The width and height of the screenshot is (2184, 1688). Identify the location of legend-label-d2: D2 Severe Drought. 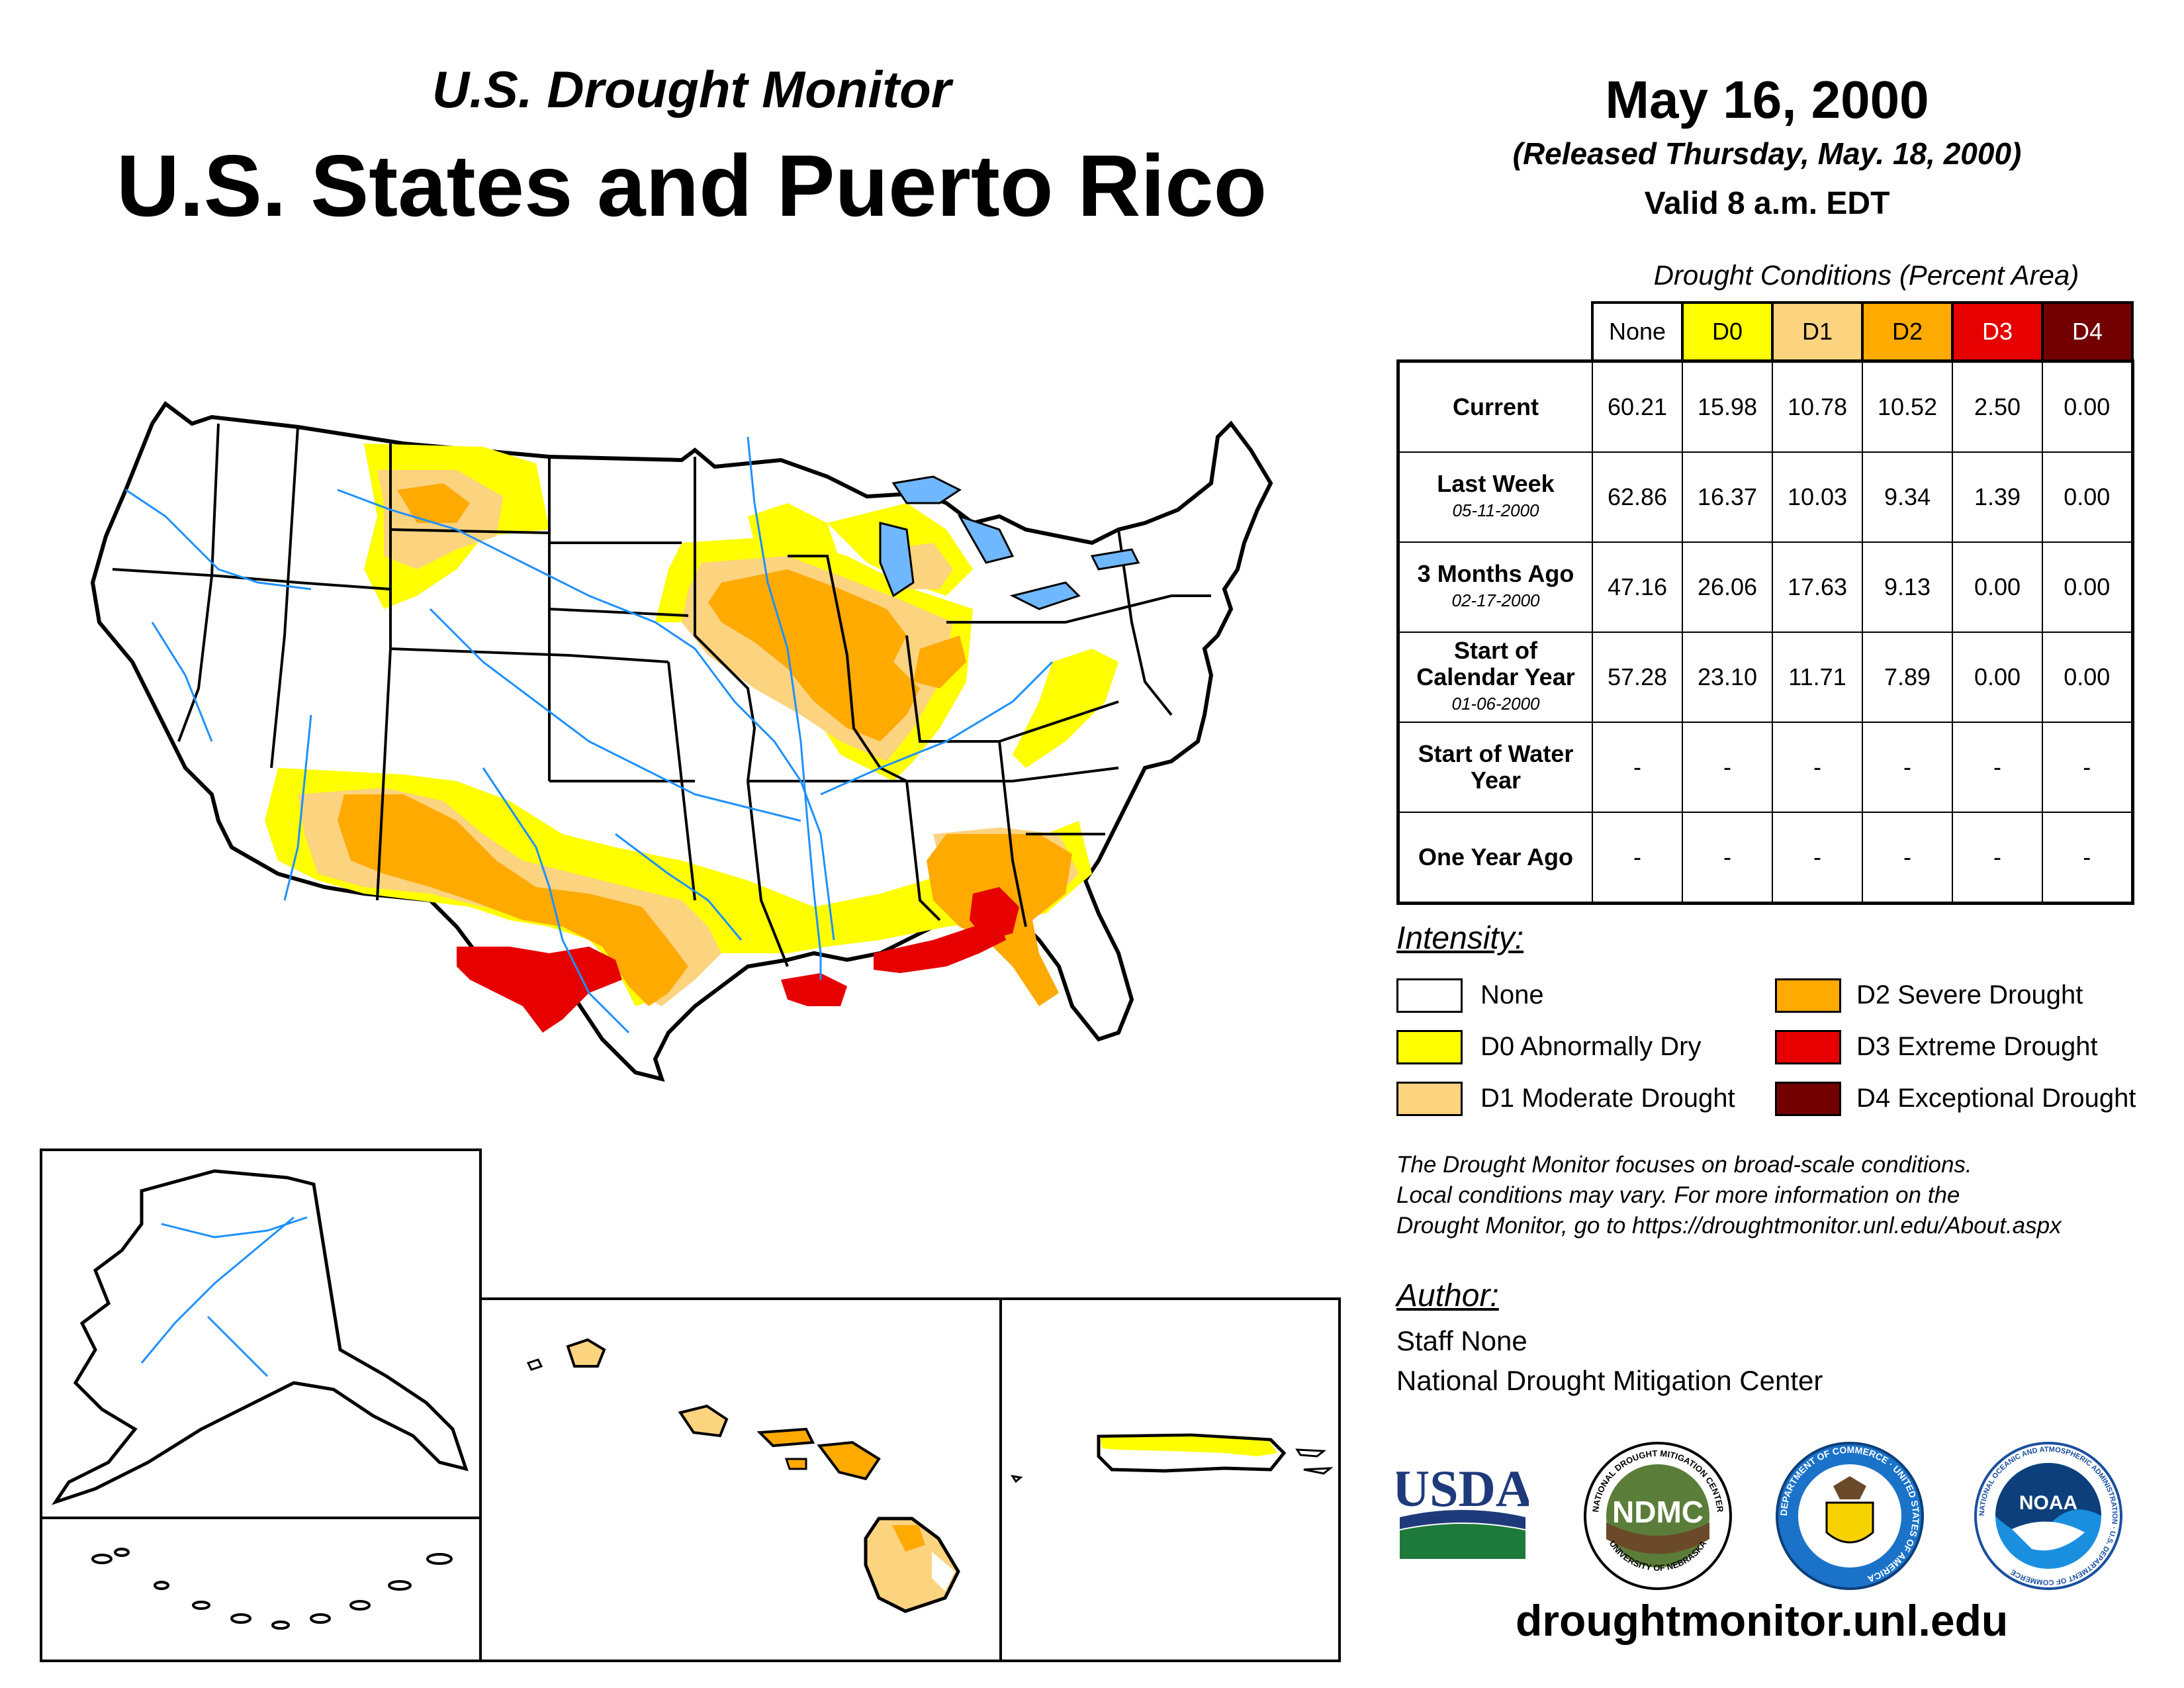
(1969, 994).